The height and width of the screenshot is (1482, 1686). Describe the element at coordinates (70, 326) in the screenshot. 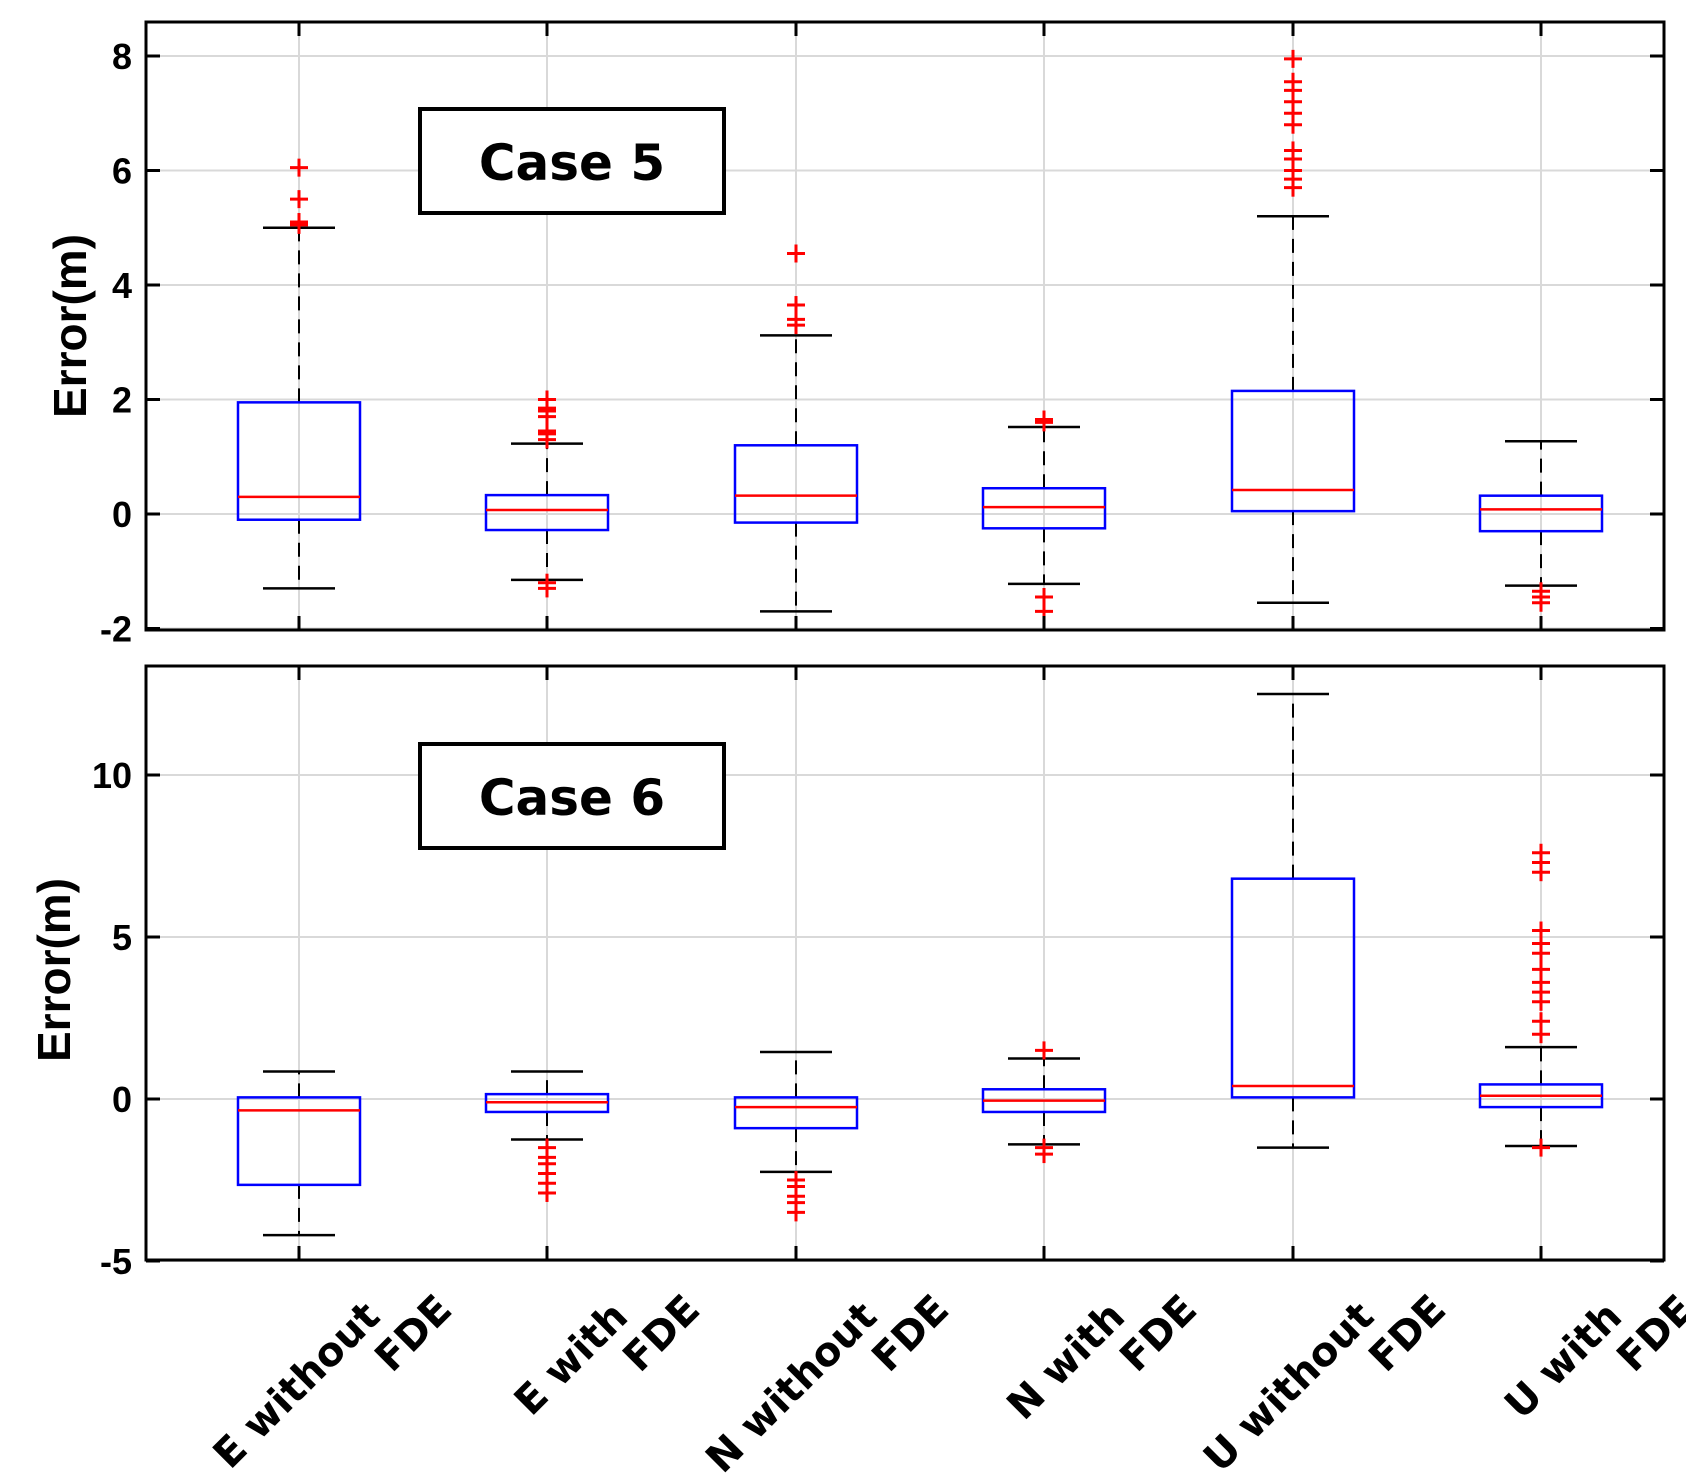

I see `case-5-y-axis-label: Error(m)` at that location.